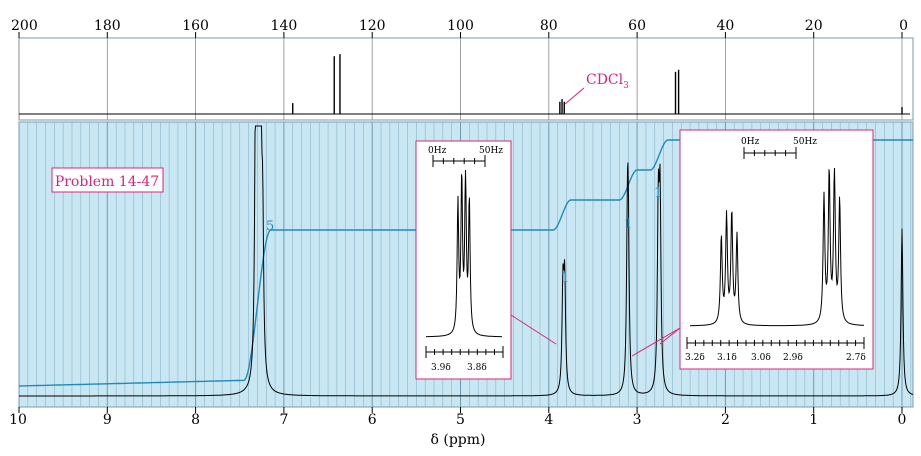  What do you see at coordinates (284, 26) in the screenshot?
I see `carbon-tick-label: 140` at bounding box center [284, 26].